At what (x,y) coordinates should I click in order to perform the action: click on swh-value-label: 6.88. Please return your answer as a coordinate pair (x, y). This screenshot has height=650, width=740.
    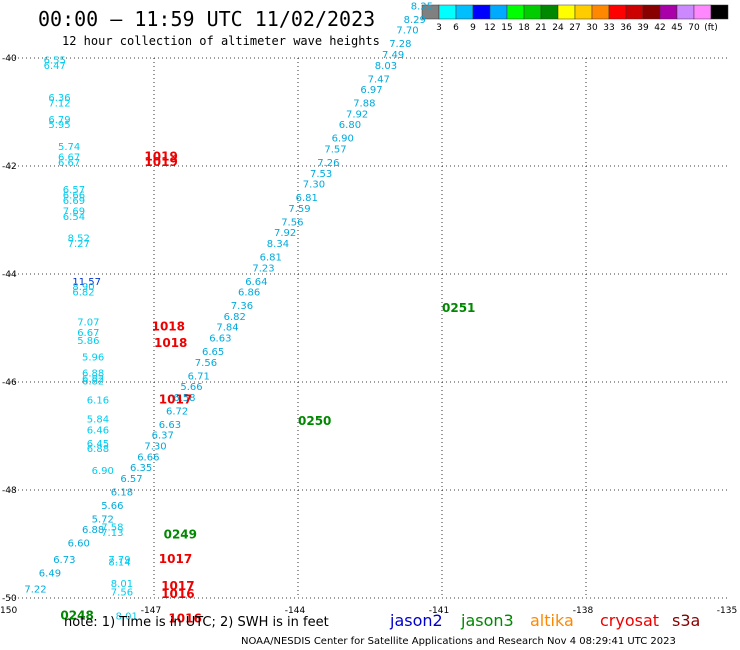
    Looking at the image, I should click on (93, 530).